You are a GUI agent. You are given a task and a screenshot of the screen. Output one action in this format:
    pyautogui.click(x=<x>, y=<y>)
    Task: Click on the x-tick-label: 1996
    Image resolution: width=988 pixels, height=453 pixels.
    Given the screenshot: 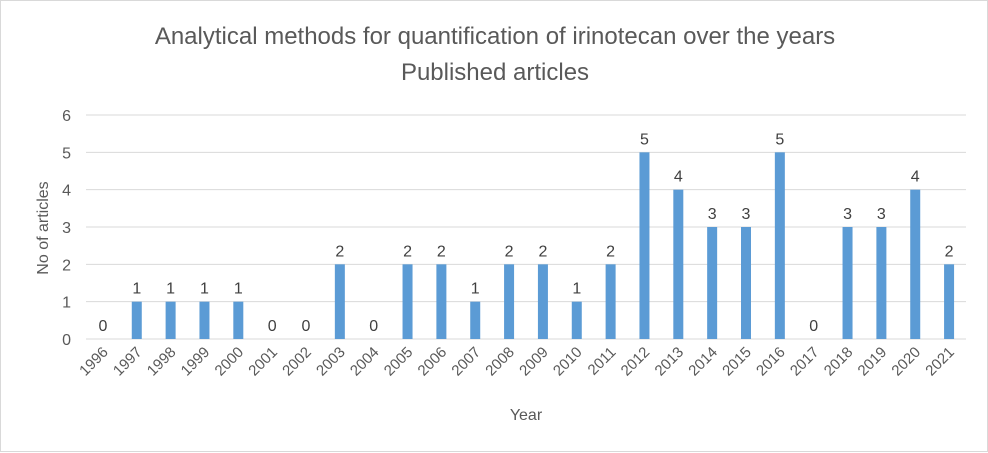 What is the action you would take?
    pyautogui.click(x=94, y=362)
    